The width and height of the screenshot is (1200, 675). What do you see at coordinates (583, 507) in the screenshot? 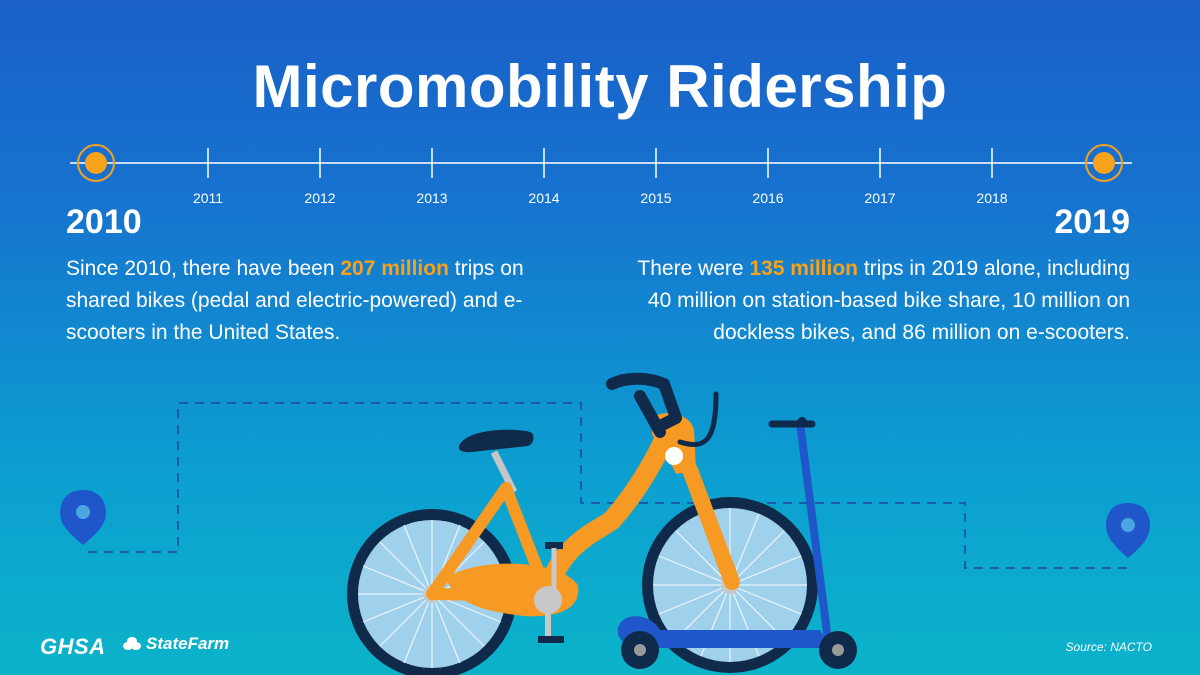
I see `bike-illustration` at bounding box center [583, 507].